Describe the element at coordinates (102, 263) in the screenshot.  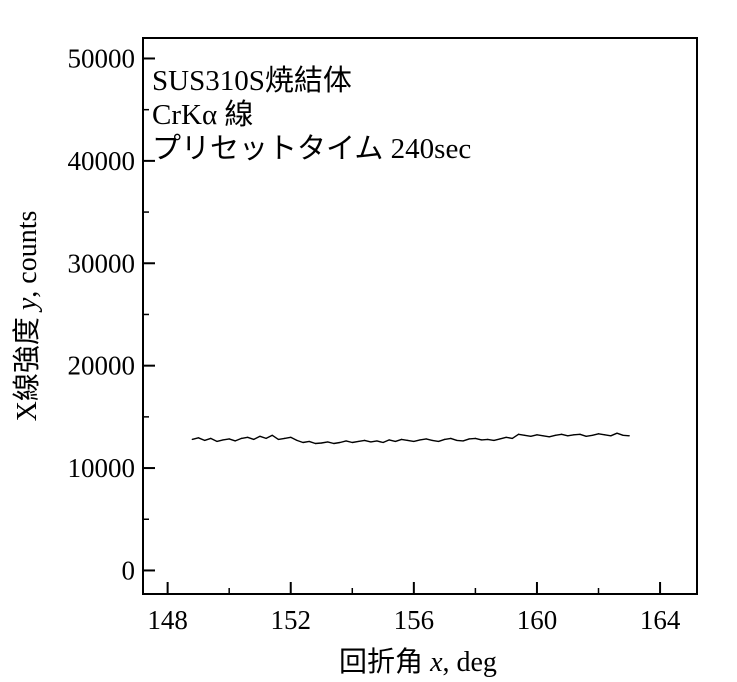
I see `y-tick-label: 30000` at that location.